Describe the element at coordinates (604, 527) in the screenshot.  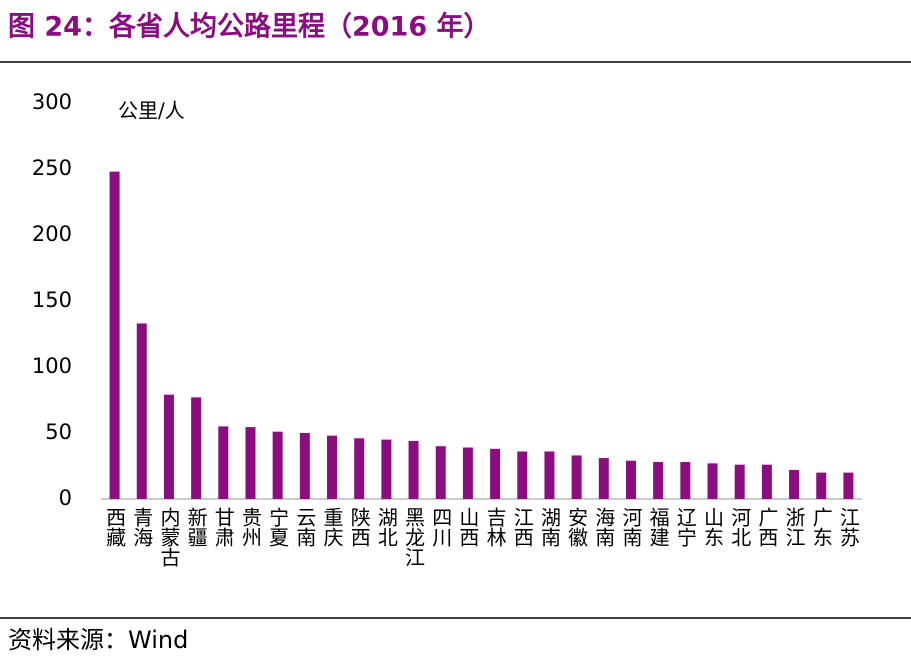
I see `x-tick-label: 海南` at that location.